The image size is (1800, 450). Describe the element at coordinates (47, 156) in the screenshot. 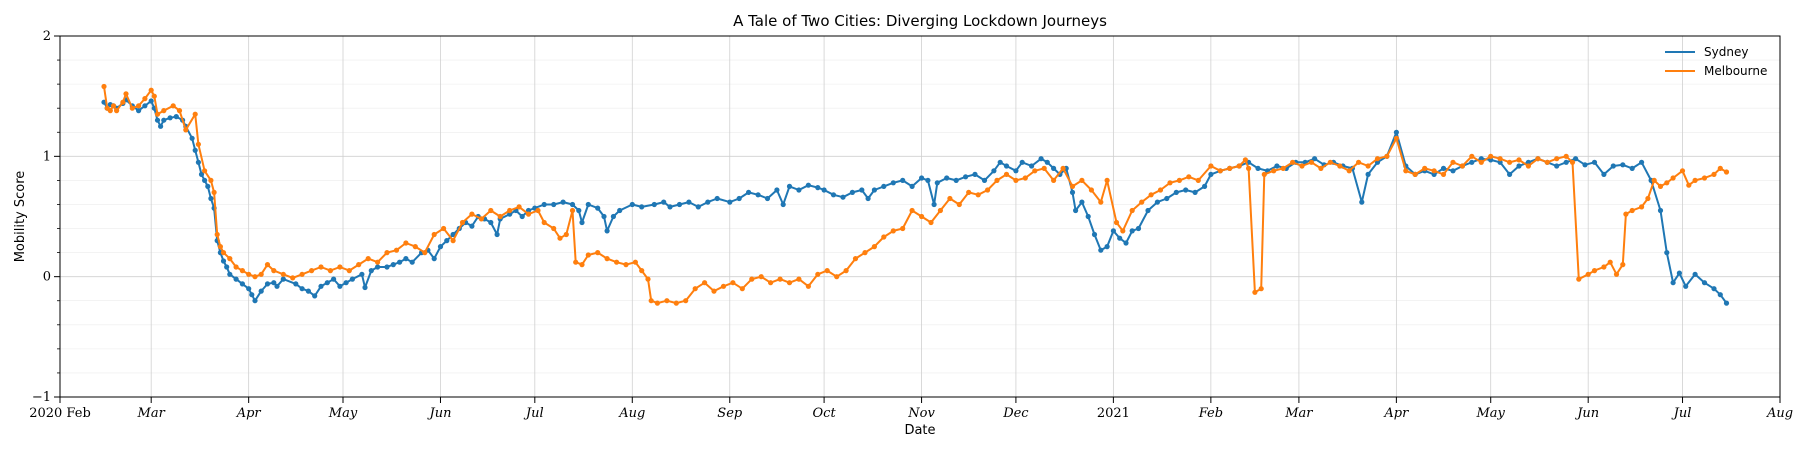

I see `y-tick-label: 1` at that location.